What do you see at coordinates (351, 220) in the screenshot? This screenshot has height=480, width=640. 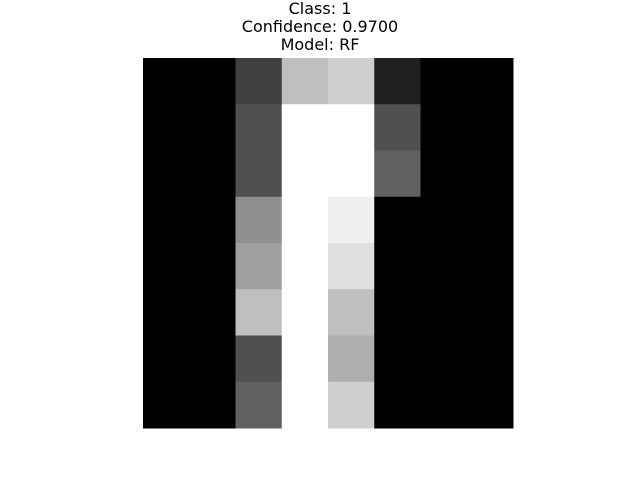 I see `heatmap-cell-r3-c4` at bounding box center [351, 220].